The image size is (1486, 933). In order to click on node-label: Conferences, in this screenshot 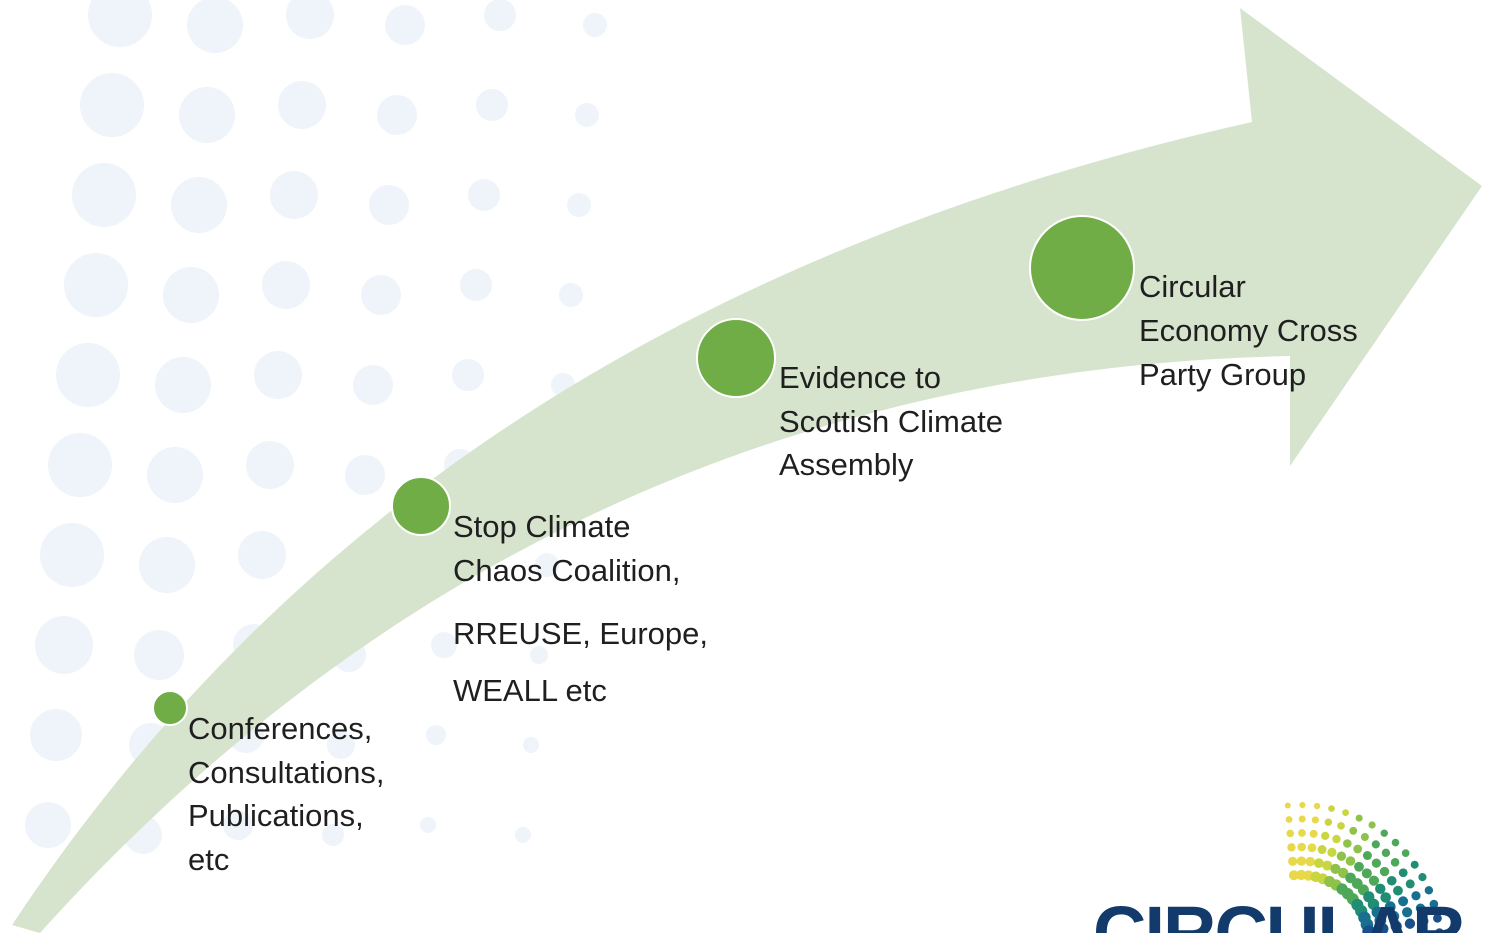, I will do `click(280, 728)`.